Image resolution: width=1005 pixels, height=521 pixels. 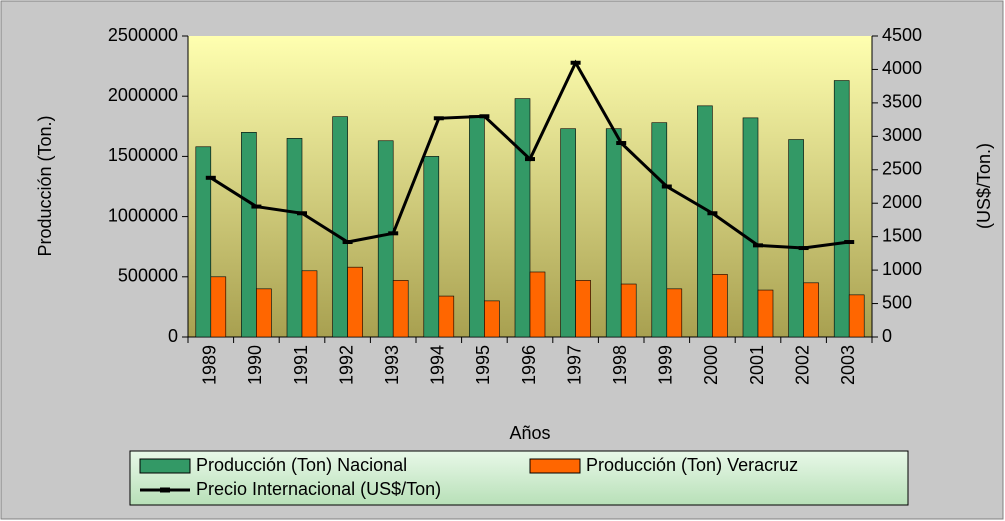 What do you see at coordinates (902, 35) in the screenshot?
I see `y2-tick-label: 4500` at bounding box center [902, 35].